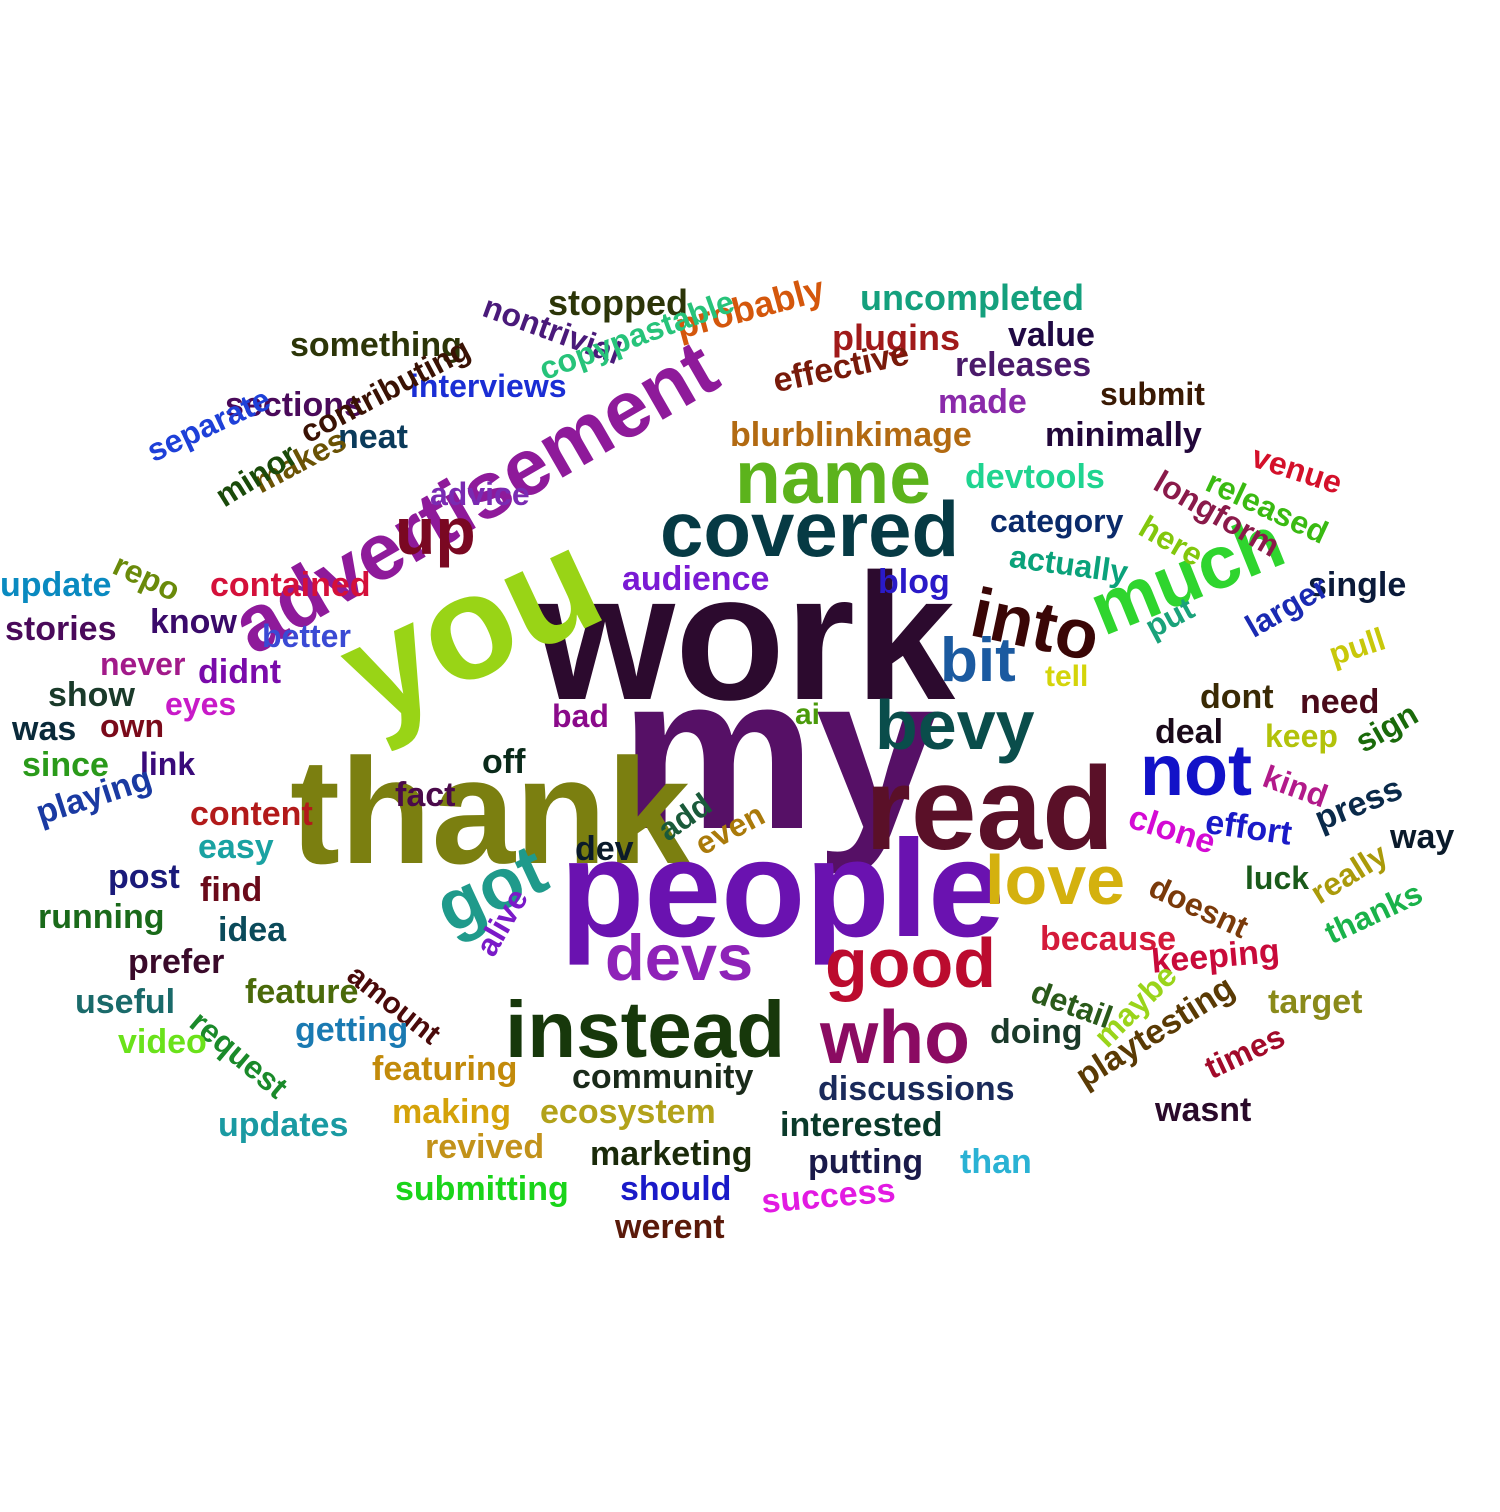  Describe the element at coordinates (256, 475) in the screenshot. I see `word-minor: minor` at that location.